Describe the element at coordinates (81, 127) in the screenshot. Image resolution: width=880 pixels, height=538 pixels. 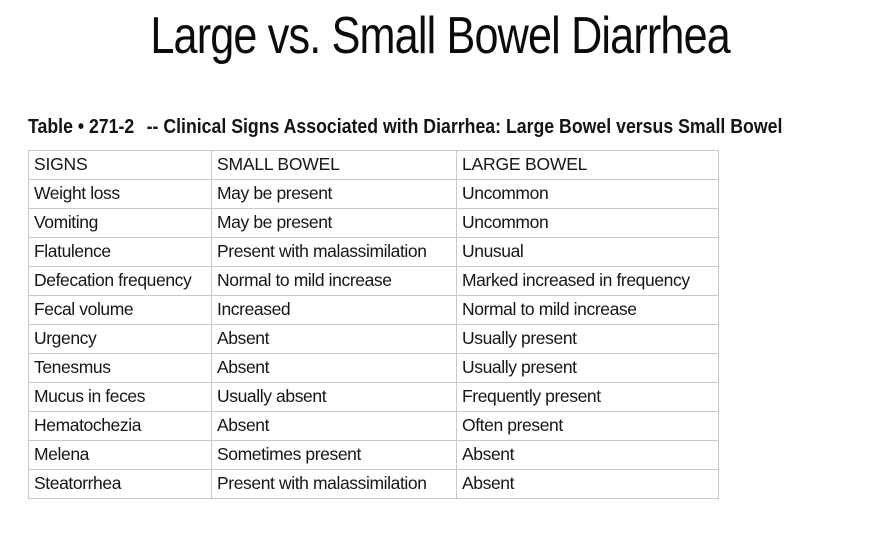
I see `table-caption-number: Table • 271-2` at that location.